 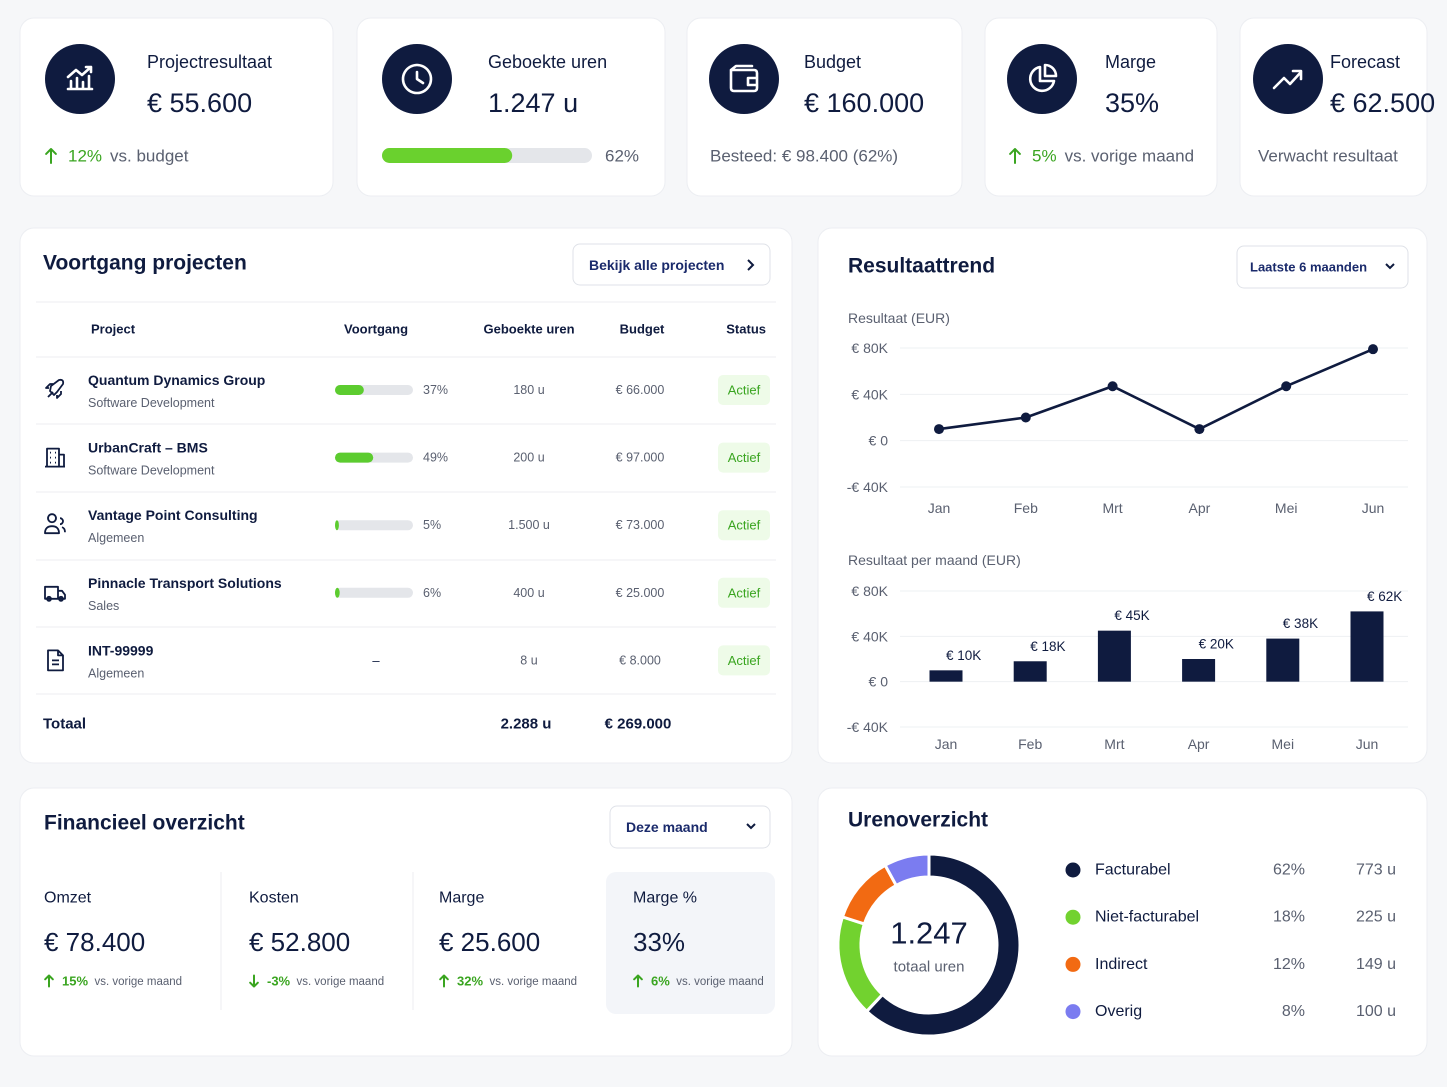 What do you see at coordinates (667, 827) in the screenshot?
I see `dropdown-label: Deze maand` at bounding box center [667, 827].